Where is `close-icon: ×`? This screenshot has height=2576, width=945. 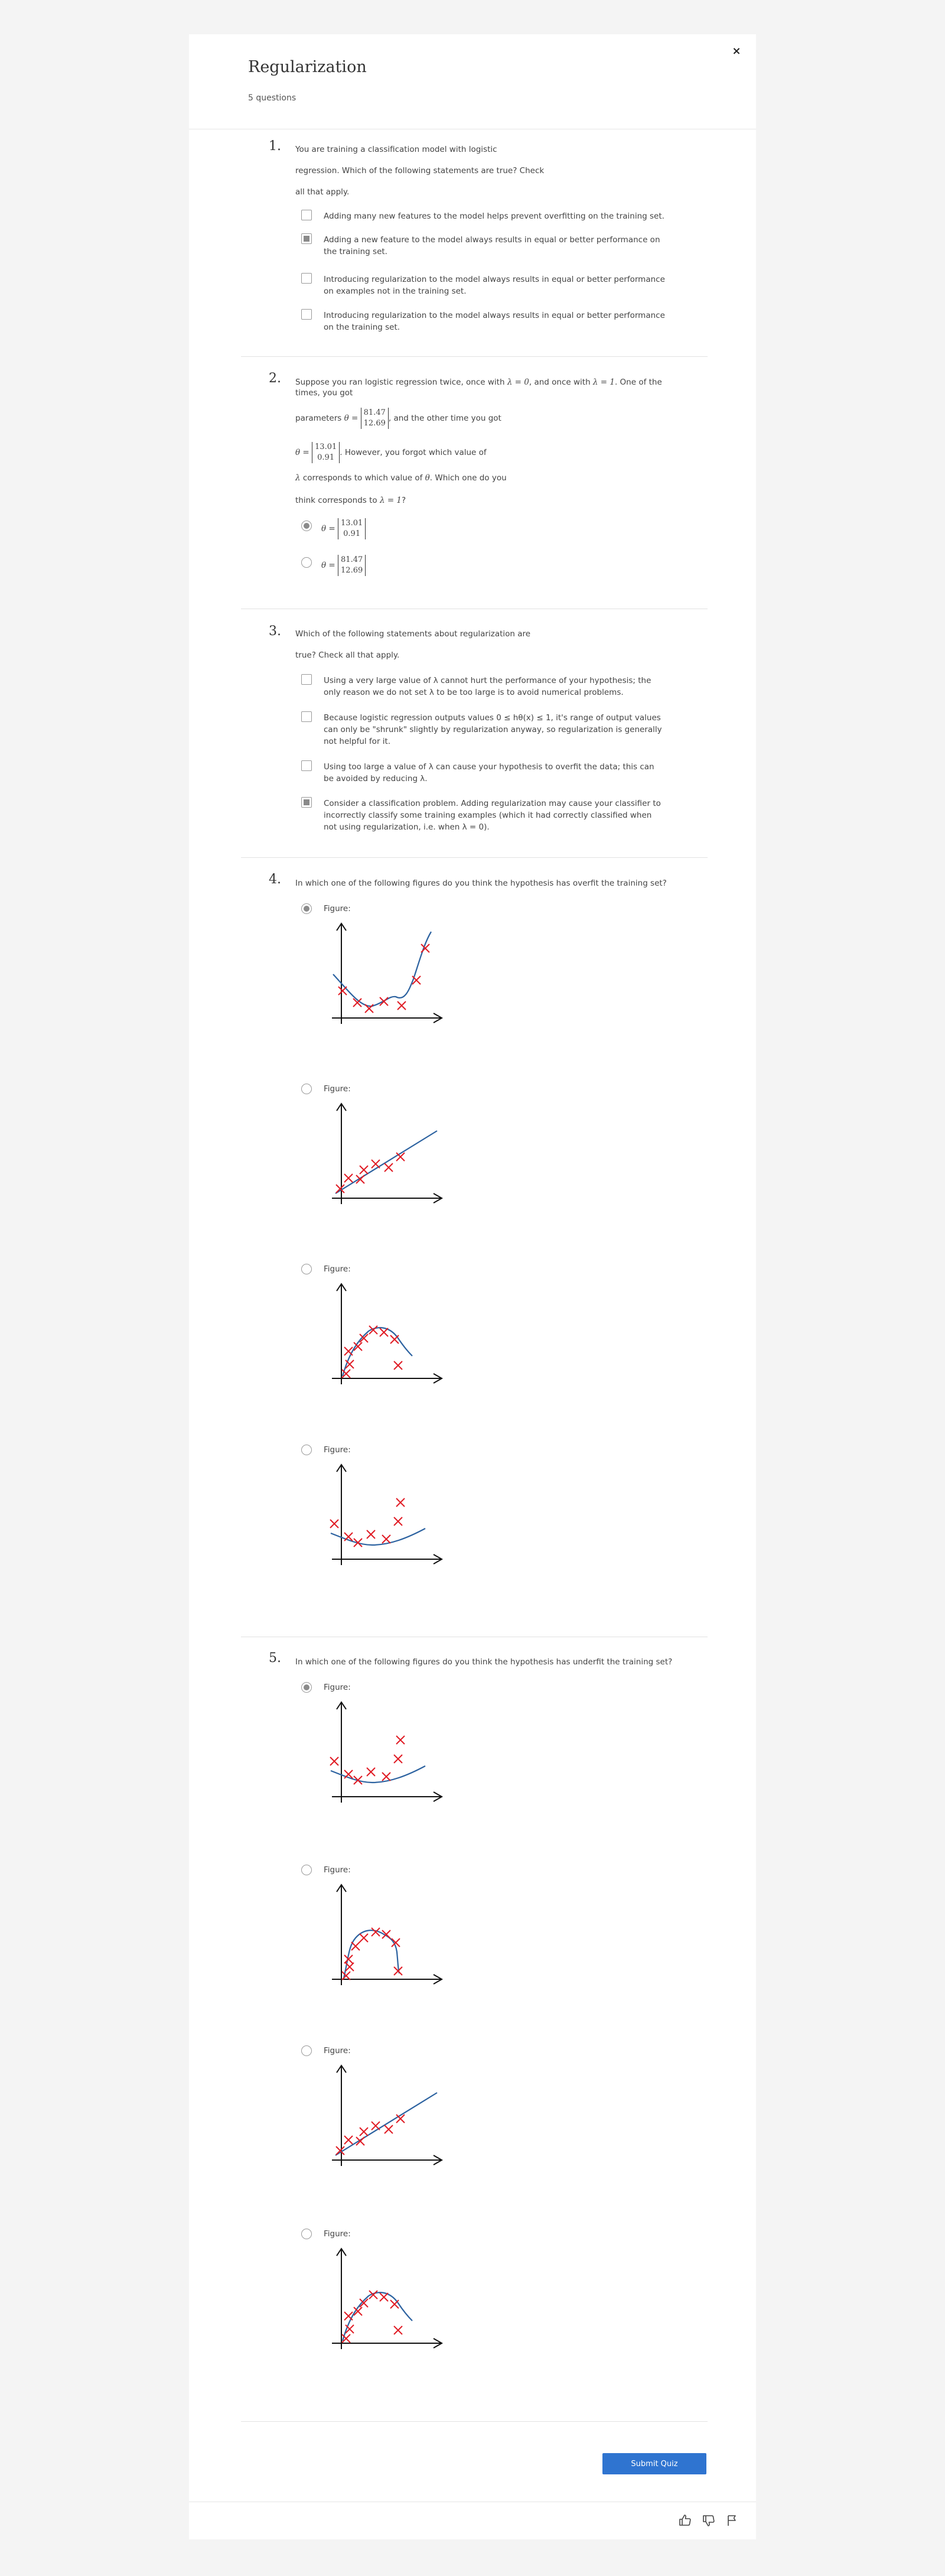
close-icon: × is located at coordinates (736, 51).